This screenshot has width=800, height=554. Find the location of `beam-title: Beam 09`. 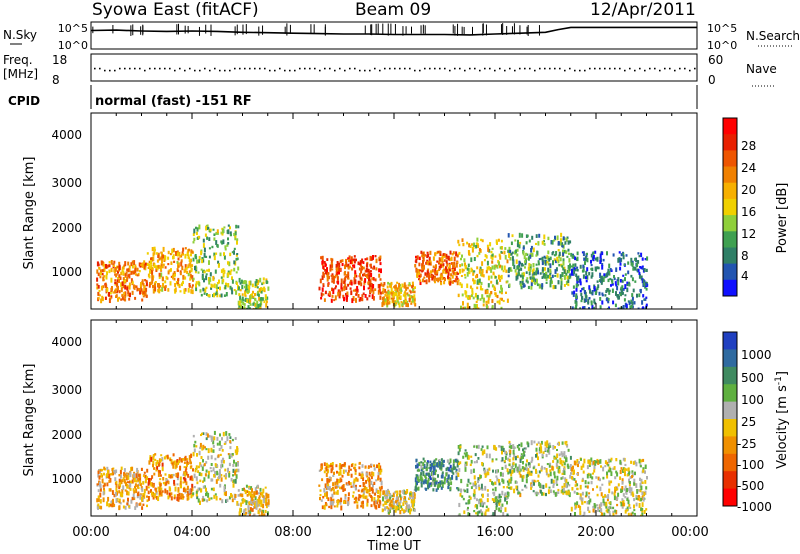

beam-title: Beam 09 is located at coordinates (393, 10).